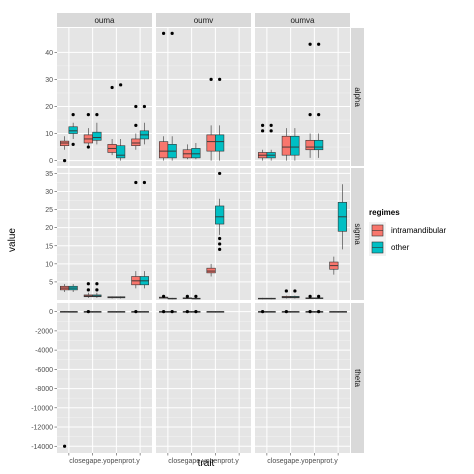 Image resolution: width=474 pixels, height=474 pixels. I want to click on panel-bg-ouma-theta, so click(104, 378).